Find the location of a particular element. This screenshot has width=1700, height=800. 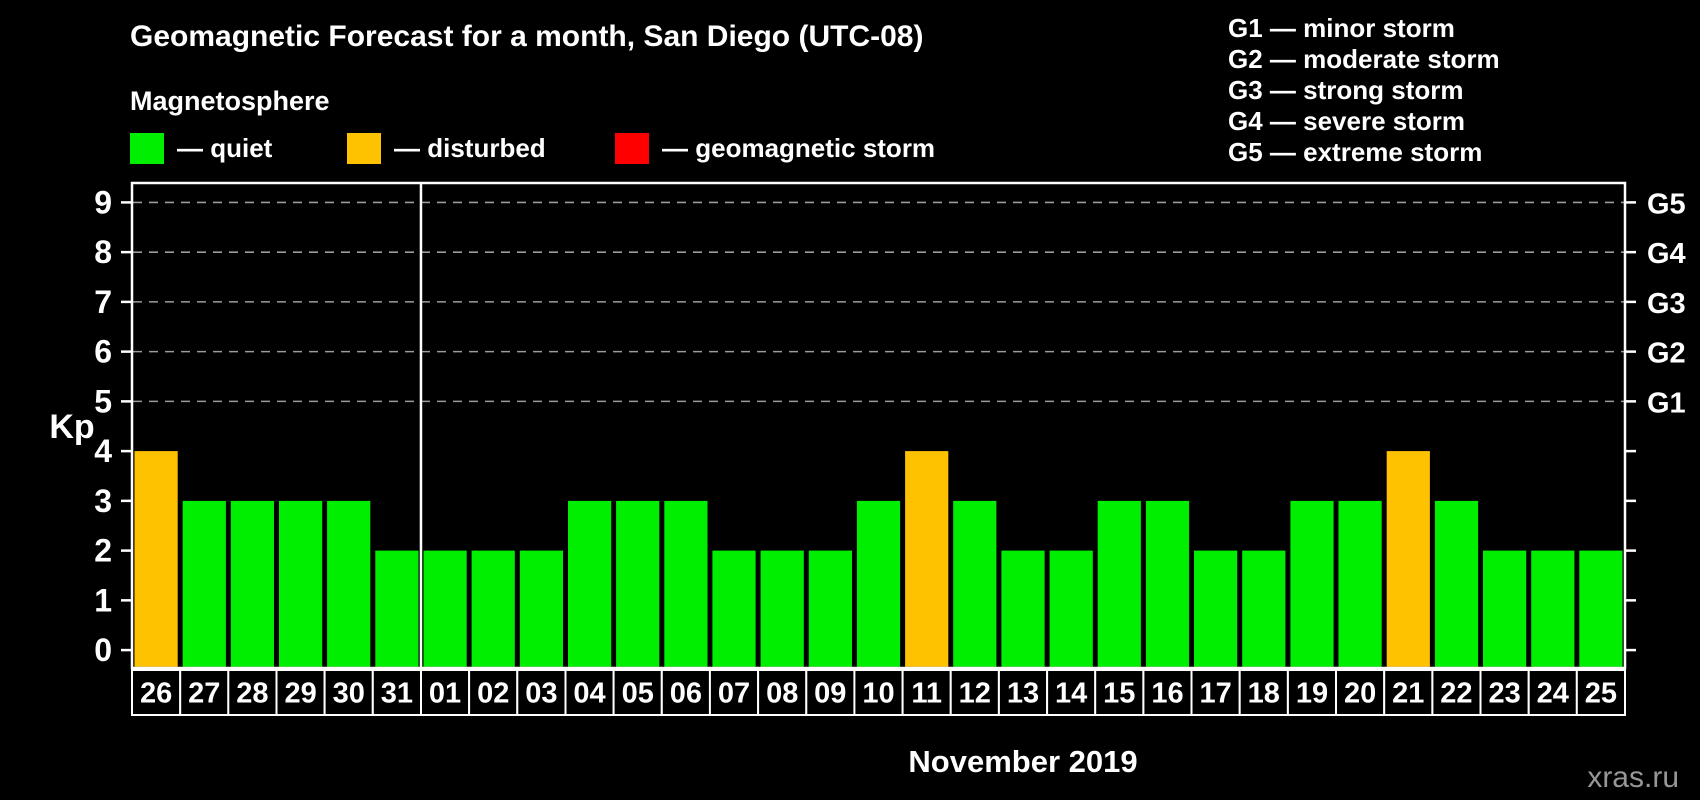

g-axis-label: G4 is located at coordinates (1666, 254).